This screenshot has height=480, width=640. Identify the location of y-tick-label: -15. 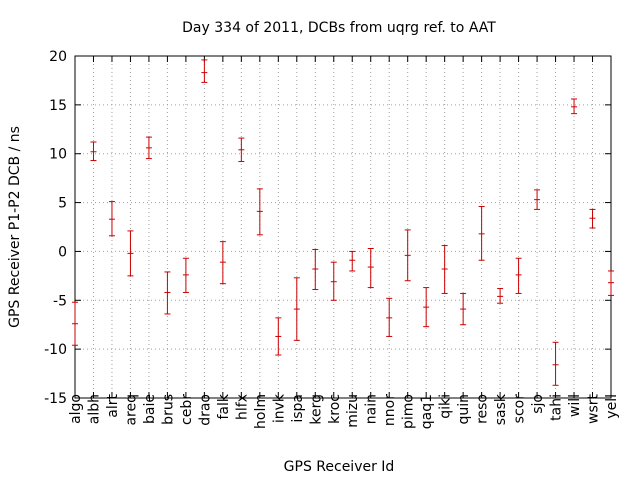
(55, 399).